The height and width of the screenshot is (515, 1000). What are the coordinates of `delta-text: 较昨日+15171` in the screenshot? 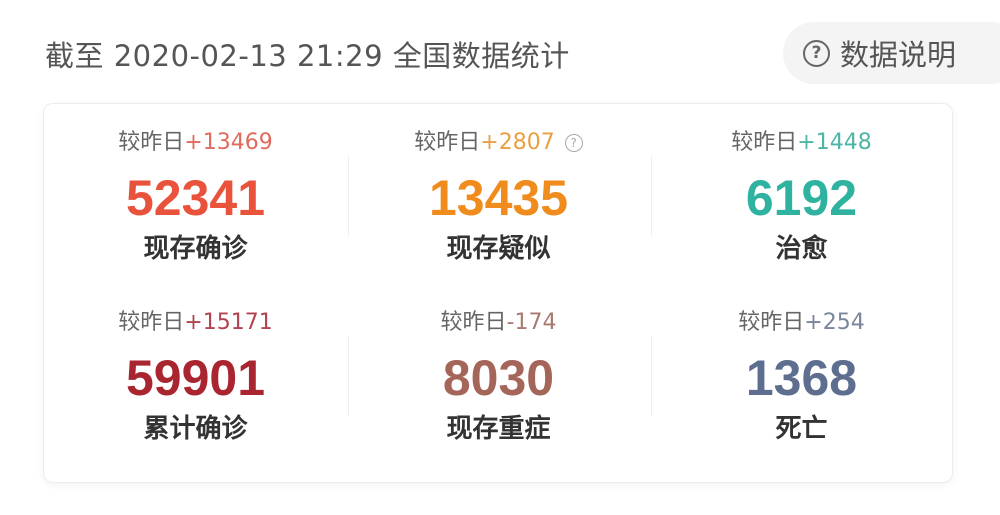 It's located at (195, 323).